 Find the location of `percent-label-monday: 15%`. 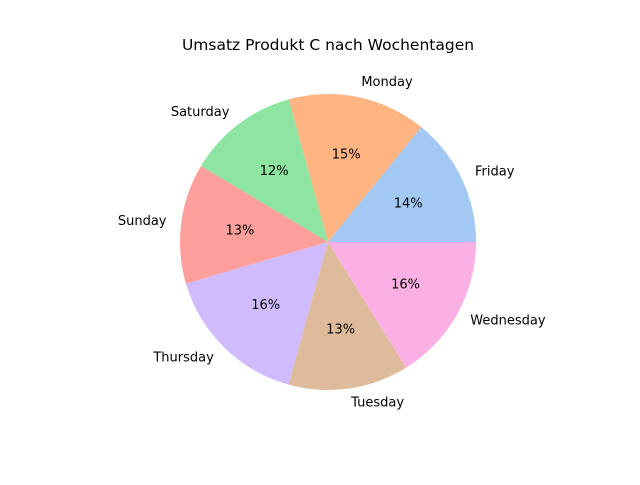

percent-label-monday: 15% is located at coordinates (346, 155).